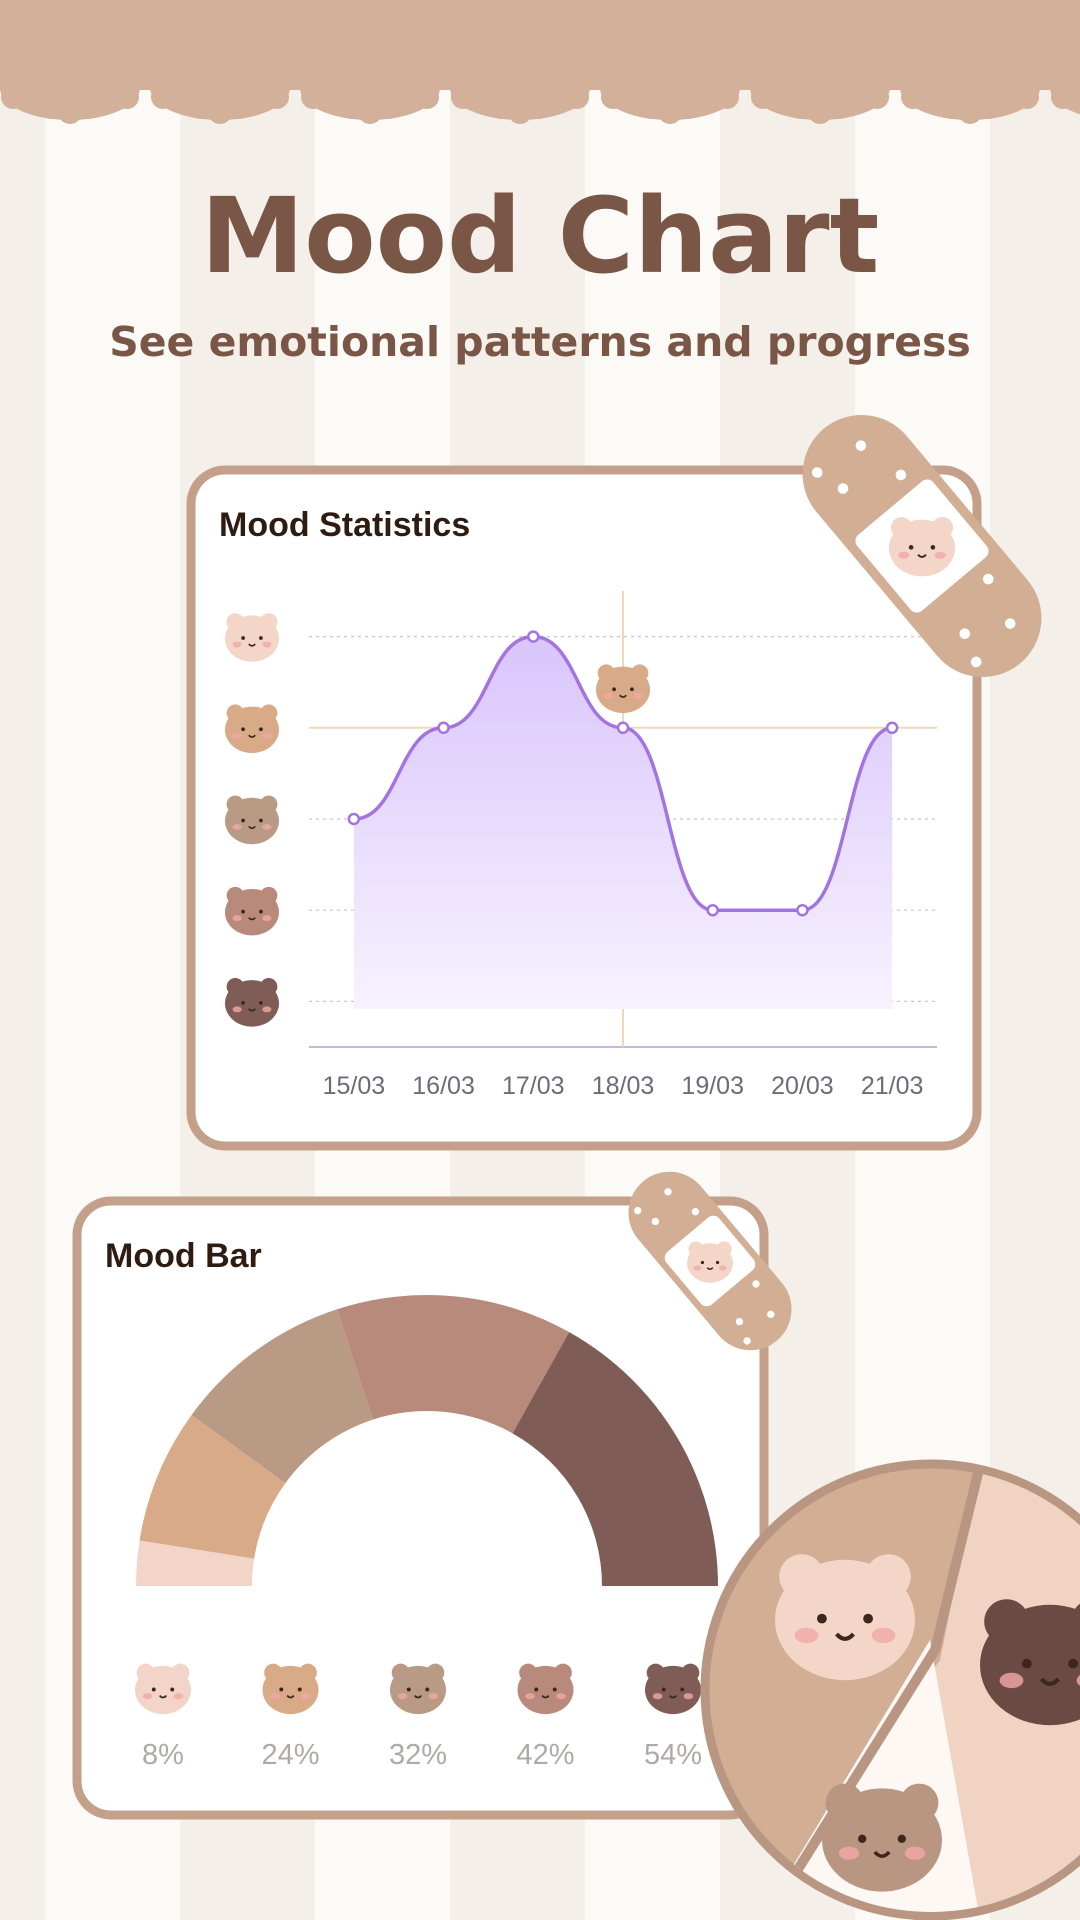 This screenshot has height=1920, width=1080. What do you see at coordinates (290, 1755) in the screenshot?
I see `percent-label: 24%` at bounding box center [290, 1755].